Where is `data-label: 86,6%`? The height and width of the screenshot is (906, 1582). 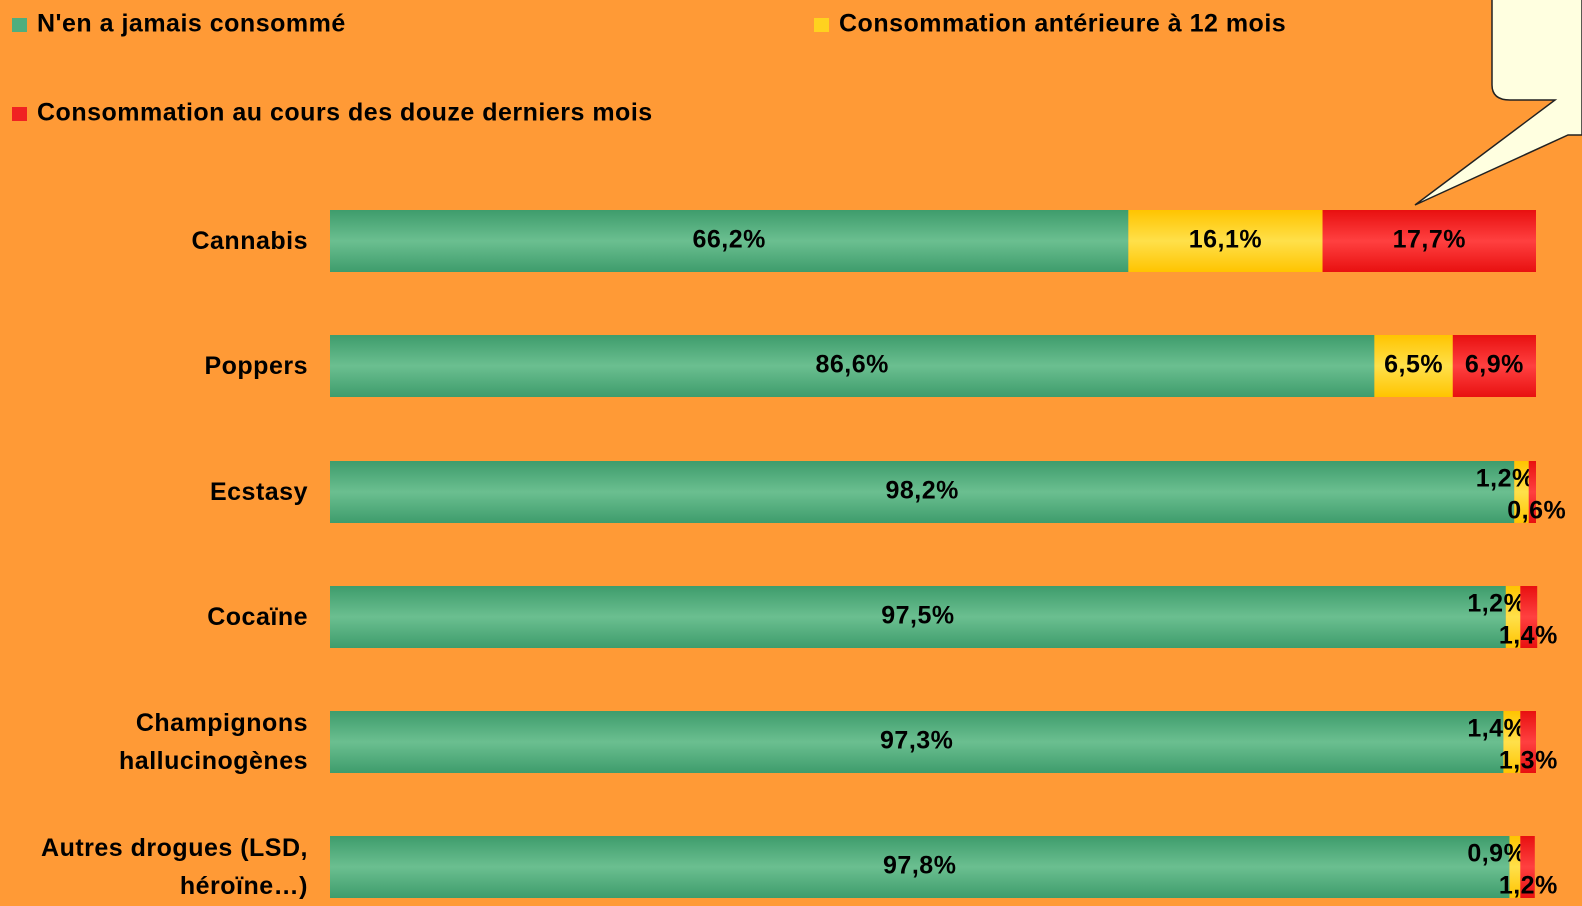 data-label: 86,6% is located at coordinates (852, 365).